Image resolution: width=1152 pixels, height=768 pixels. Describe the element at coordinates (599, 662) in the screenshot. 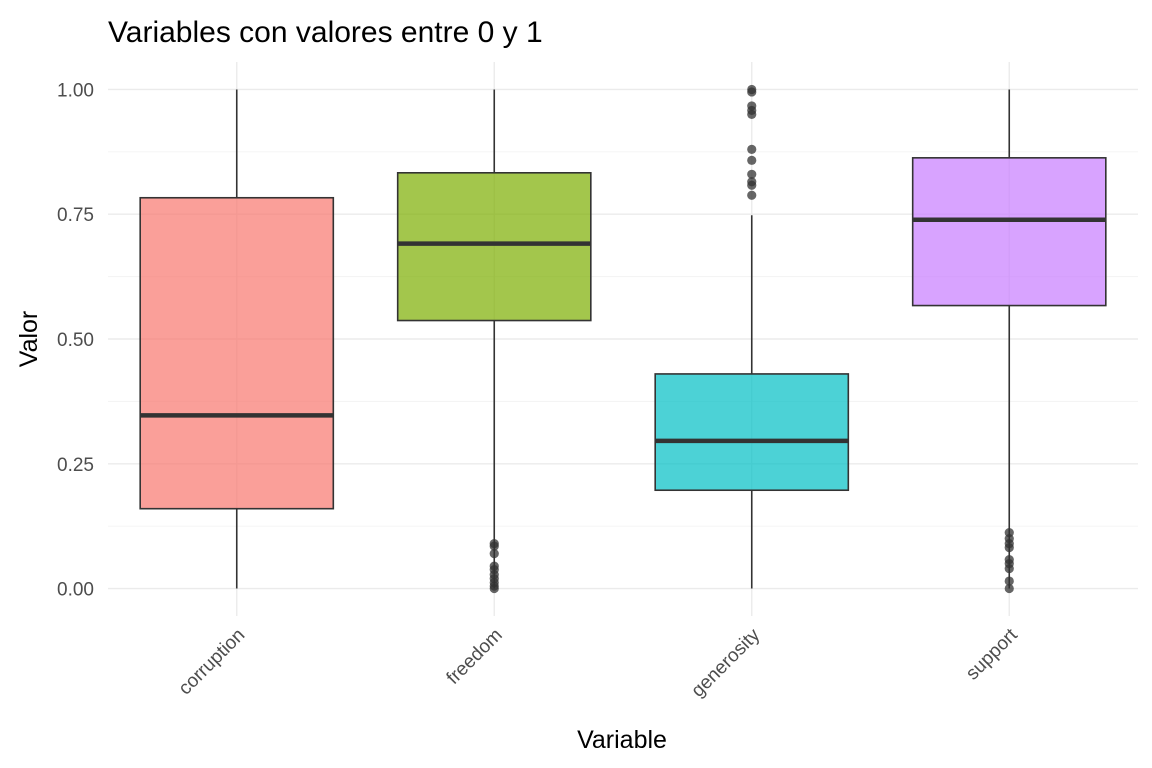

I see `x-axis-ticks: corruption freedom generosity support` at that location.